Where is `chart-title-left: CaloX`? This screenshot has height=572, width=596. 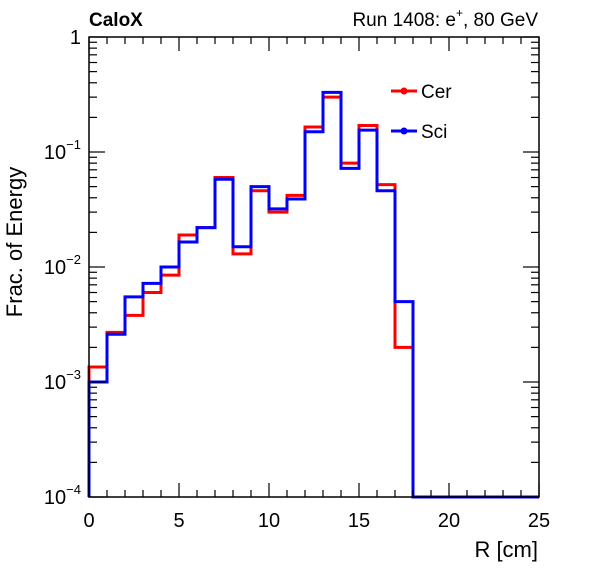
chart-title-left: CaloX is located at coordinates (116, 20).